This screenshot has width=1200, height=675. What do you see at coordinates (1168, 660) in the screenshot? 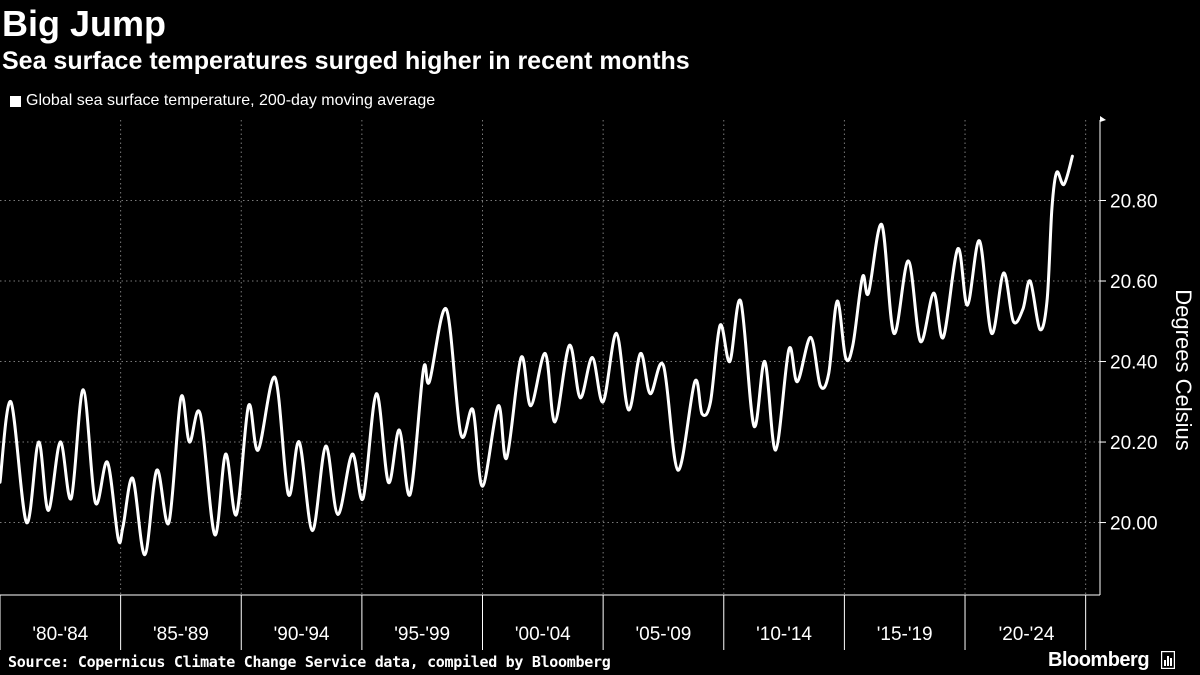
I see `terminal-icon` at bounding box center [1168, 660].